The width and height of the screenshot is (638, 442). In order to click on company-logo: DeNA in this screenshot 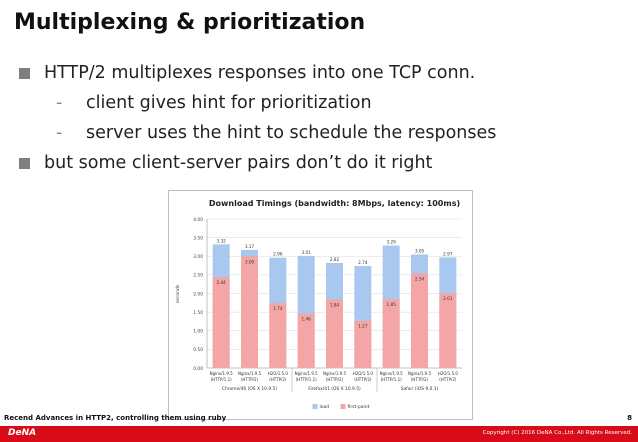, I will do `click(22, 433)`.